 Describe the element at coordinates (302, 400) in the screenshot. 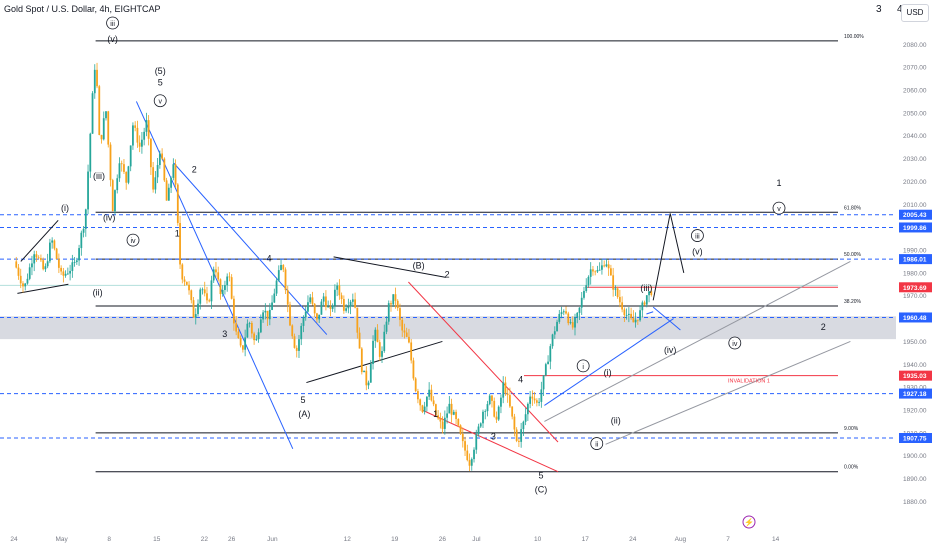

I see `wave-label: 5` at that location.